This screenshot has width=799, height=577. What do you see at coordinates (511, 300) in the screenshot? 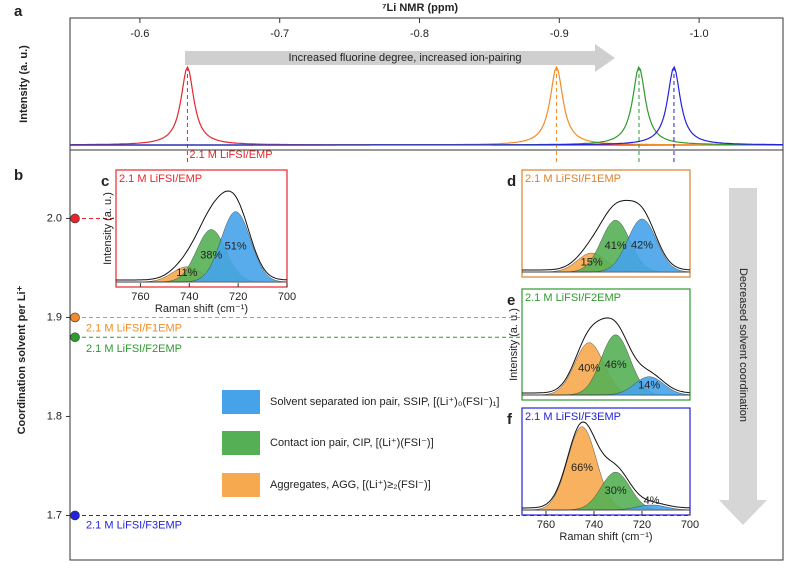
I see `panel-label: e` at bounding box center [511, 300].